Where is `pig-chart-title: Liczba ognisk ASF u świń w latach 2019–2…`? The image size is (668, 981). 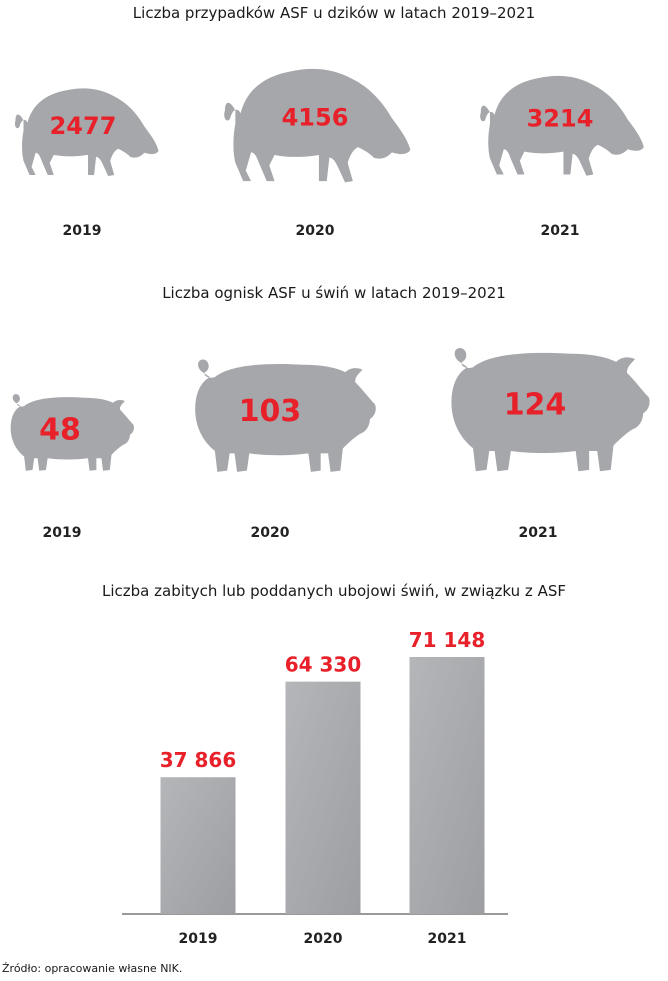 pig-chart-title: Liczba ognisk ASF u świń w latach 2019–2… is located at coordinates (334, 293).